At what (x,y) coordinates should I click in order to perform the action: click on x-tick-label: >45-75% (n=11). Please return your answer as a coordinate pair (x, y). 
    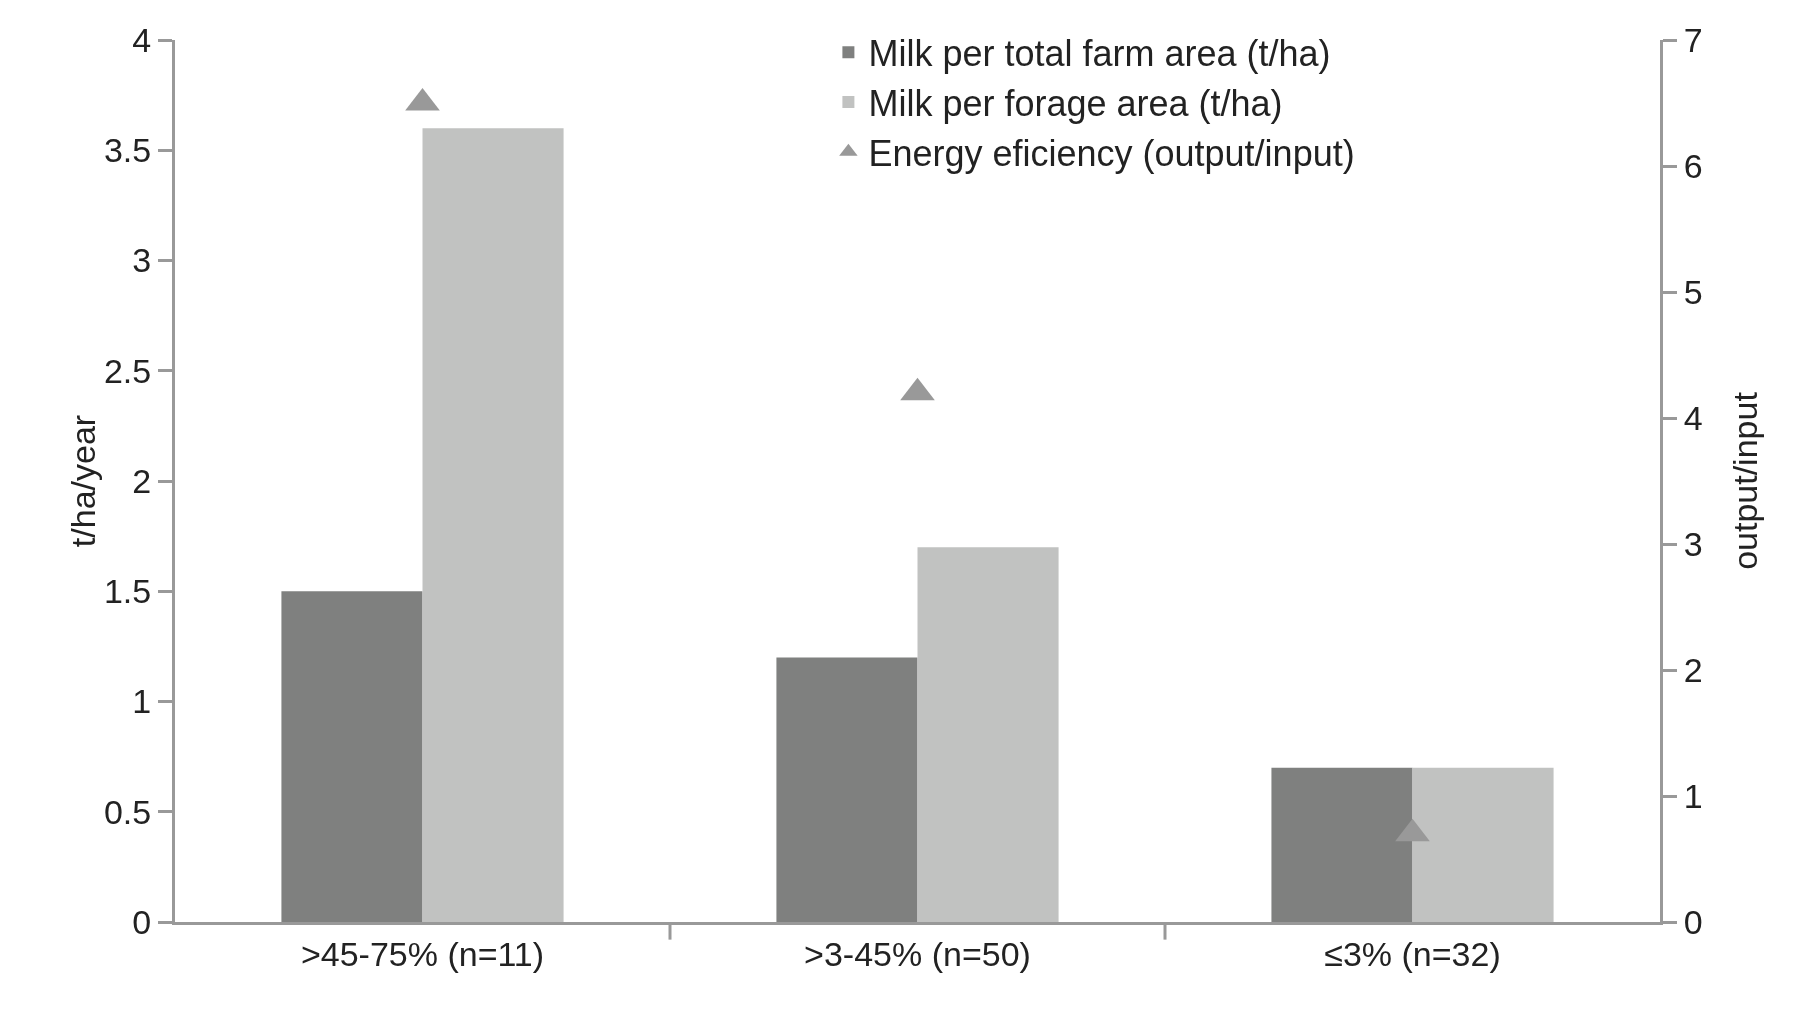
    Looking at the image, I should click on (422, 953).